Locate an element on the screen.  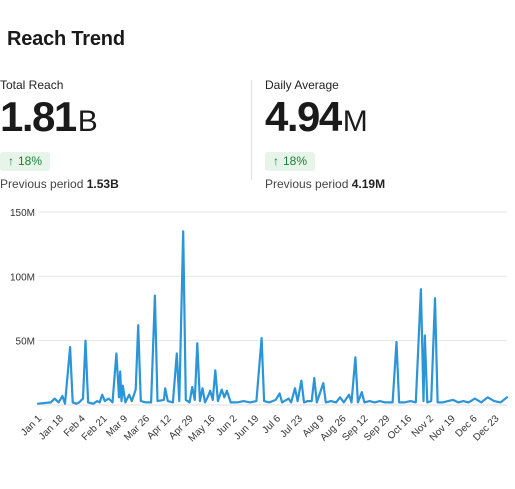
metric-number: 1.81 is located at coordinates (38, 116).